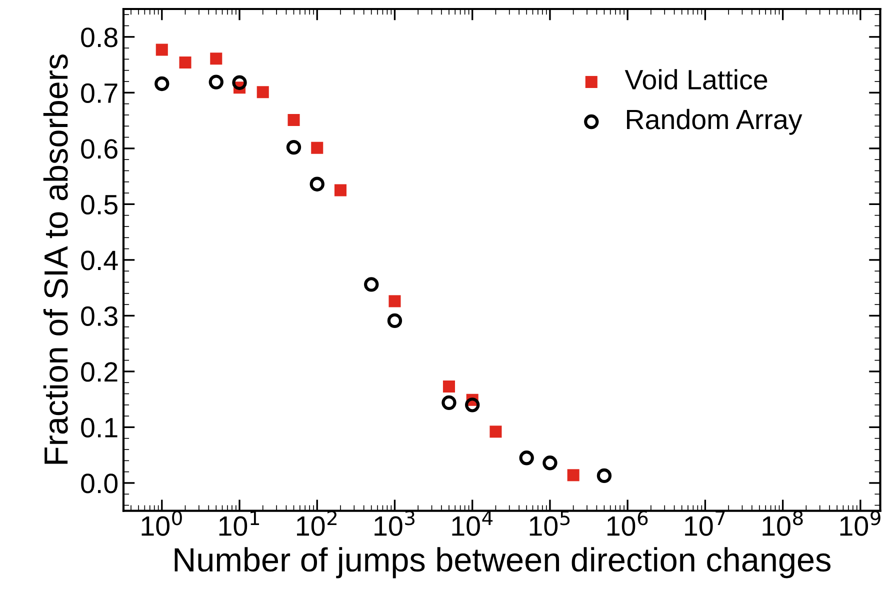 The height and width of the screenshot is (601, 882). What do you see at coordinates (696, 79) in the screenshot?
I see `legend-label: Void Lattice` at bounding box center [696, 79].